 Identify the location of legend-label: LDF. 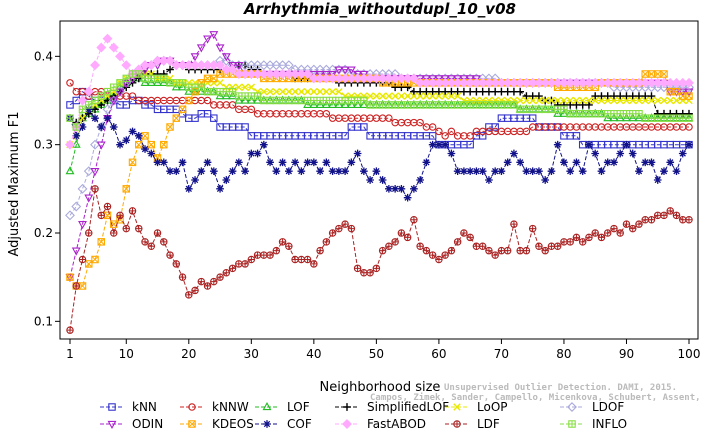
(488, 424).